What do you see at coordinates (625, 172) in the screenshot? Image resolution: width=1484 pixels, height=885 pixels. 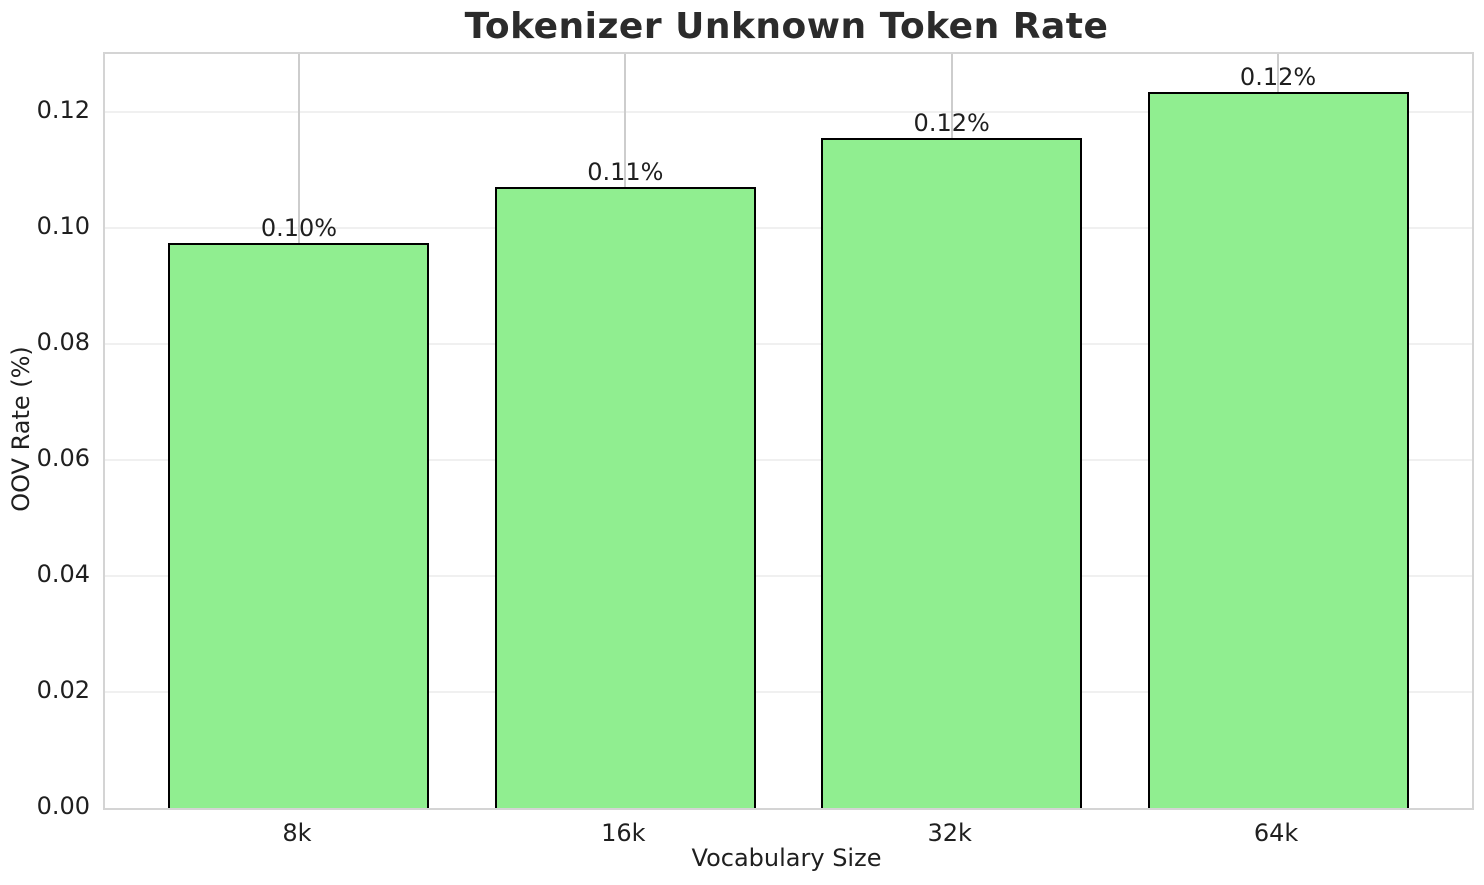 I see `bar-value-label: 0.11%` at bounding box center [625, 172].